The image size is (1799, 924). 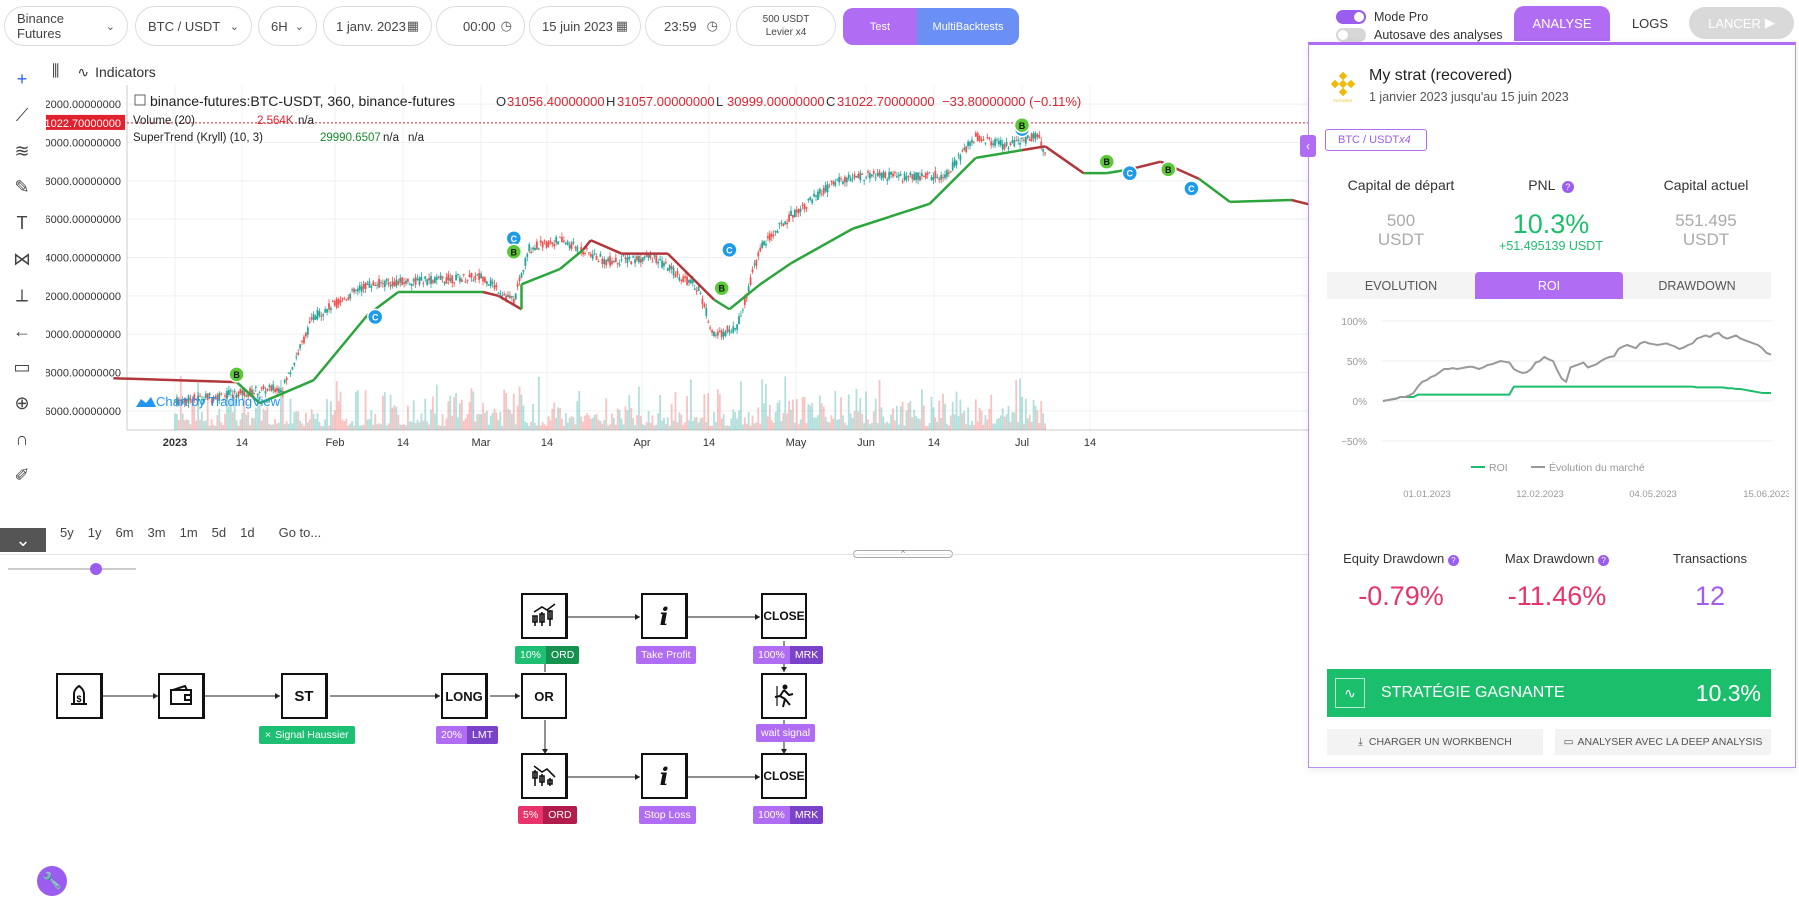 I want to click on period-5d: 5d, so click(x=219, y=532).